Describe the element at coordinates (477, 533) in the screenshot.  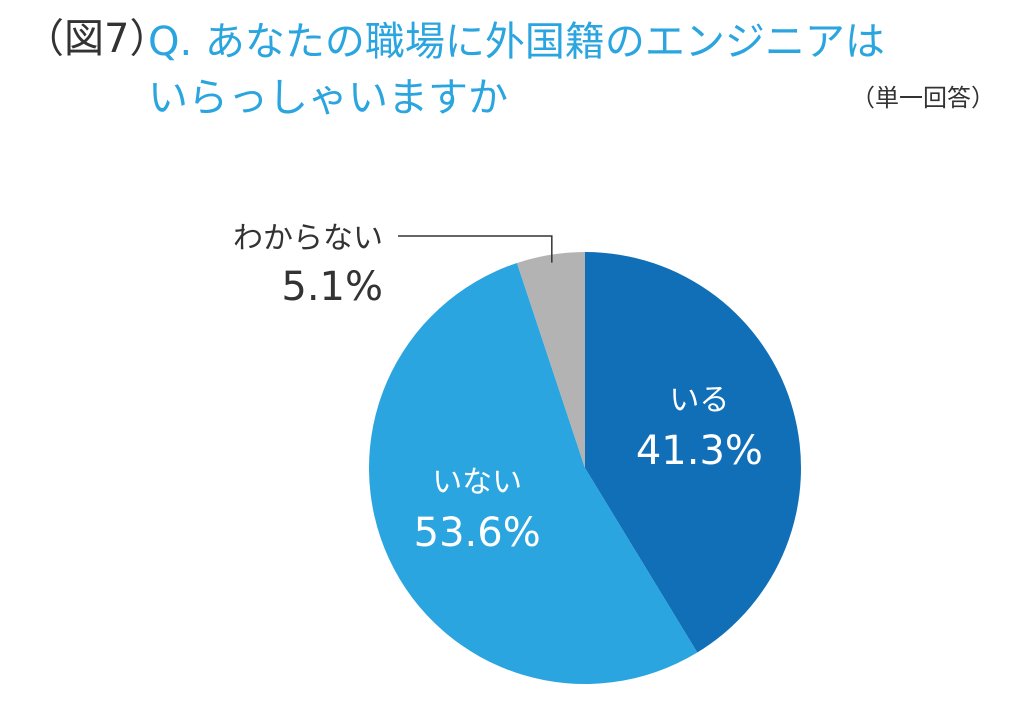
I see `slice-value-2: 53.6%` at that location.